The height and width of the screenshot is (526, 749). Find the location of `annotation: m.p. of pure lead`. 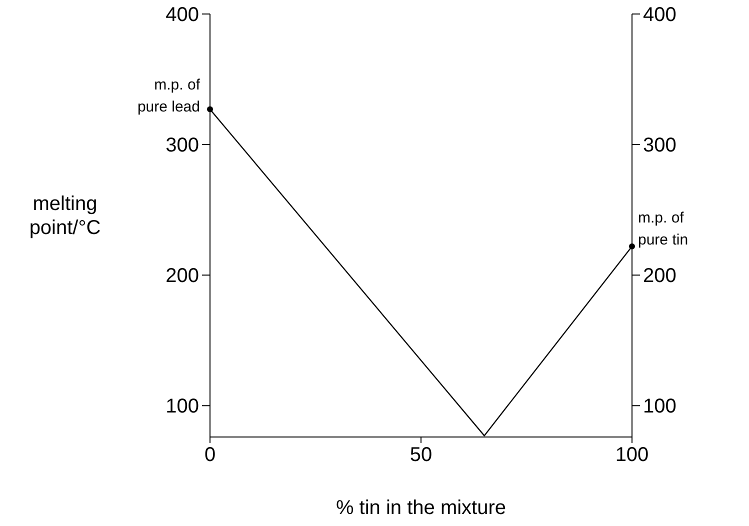

annotation: m.p. of pure lead is located at coordinates (169, 96).